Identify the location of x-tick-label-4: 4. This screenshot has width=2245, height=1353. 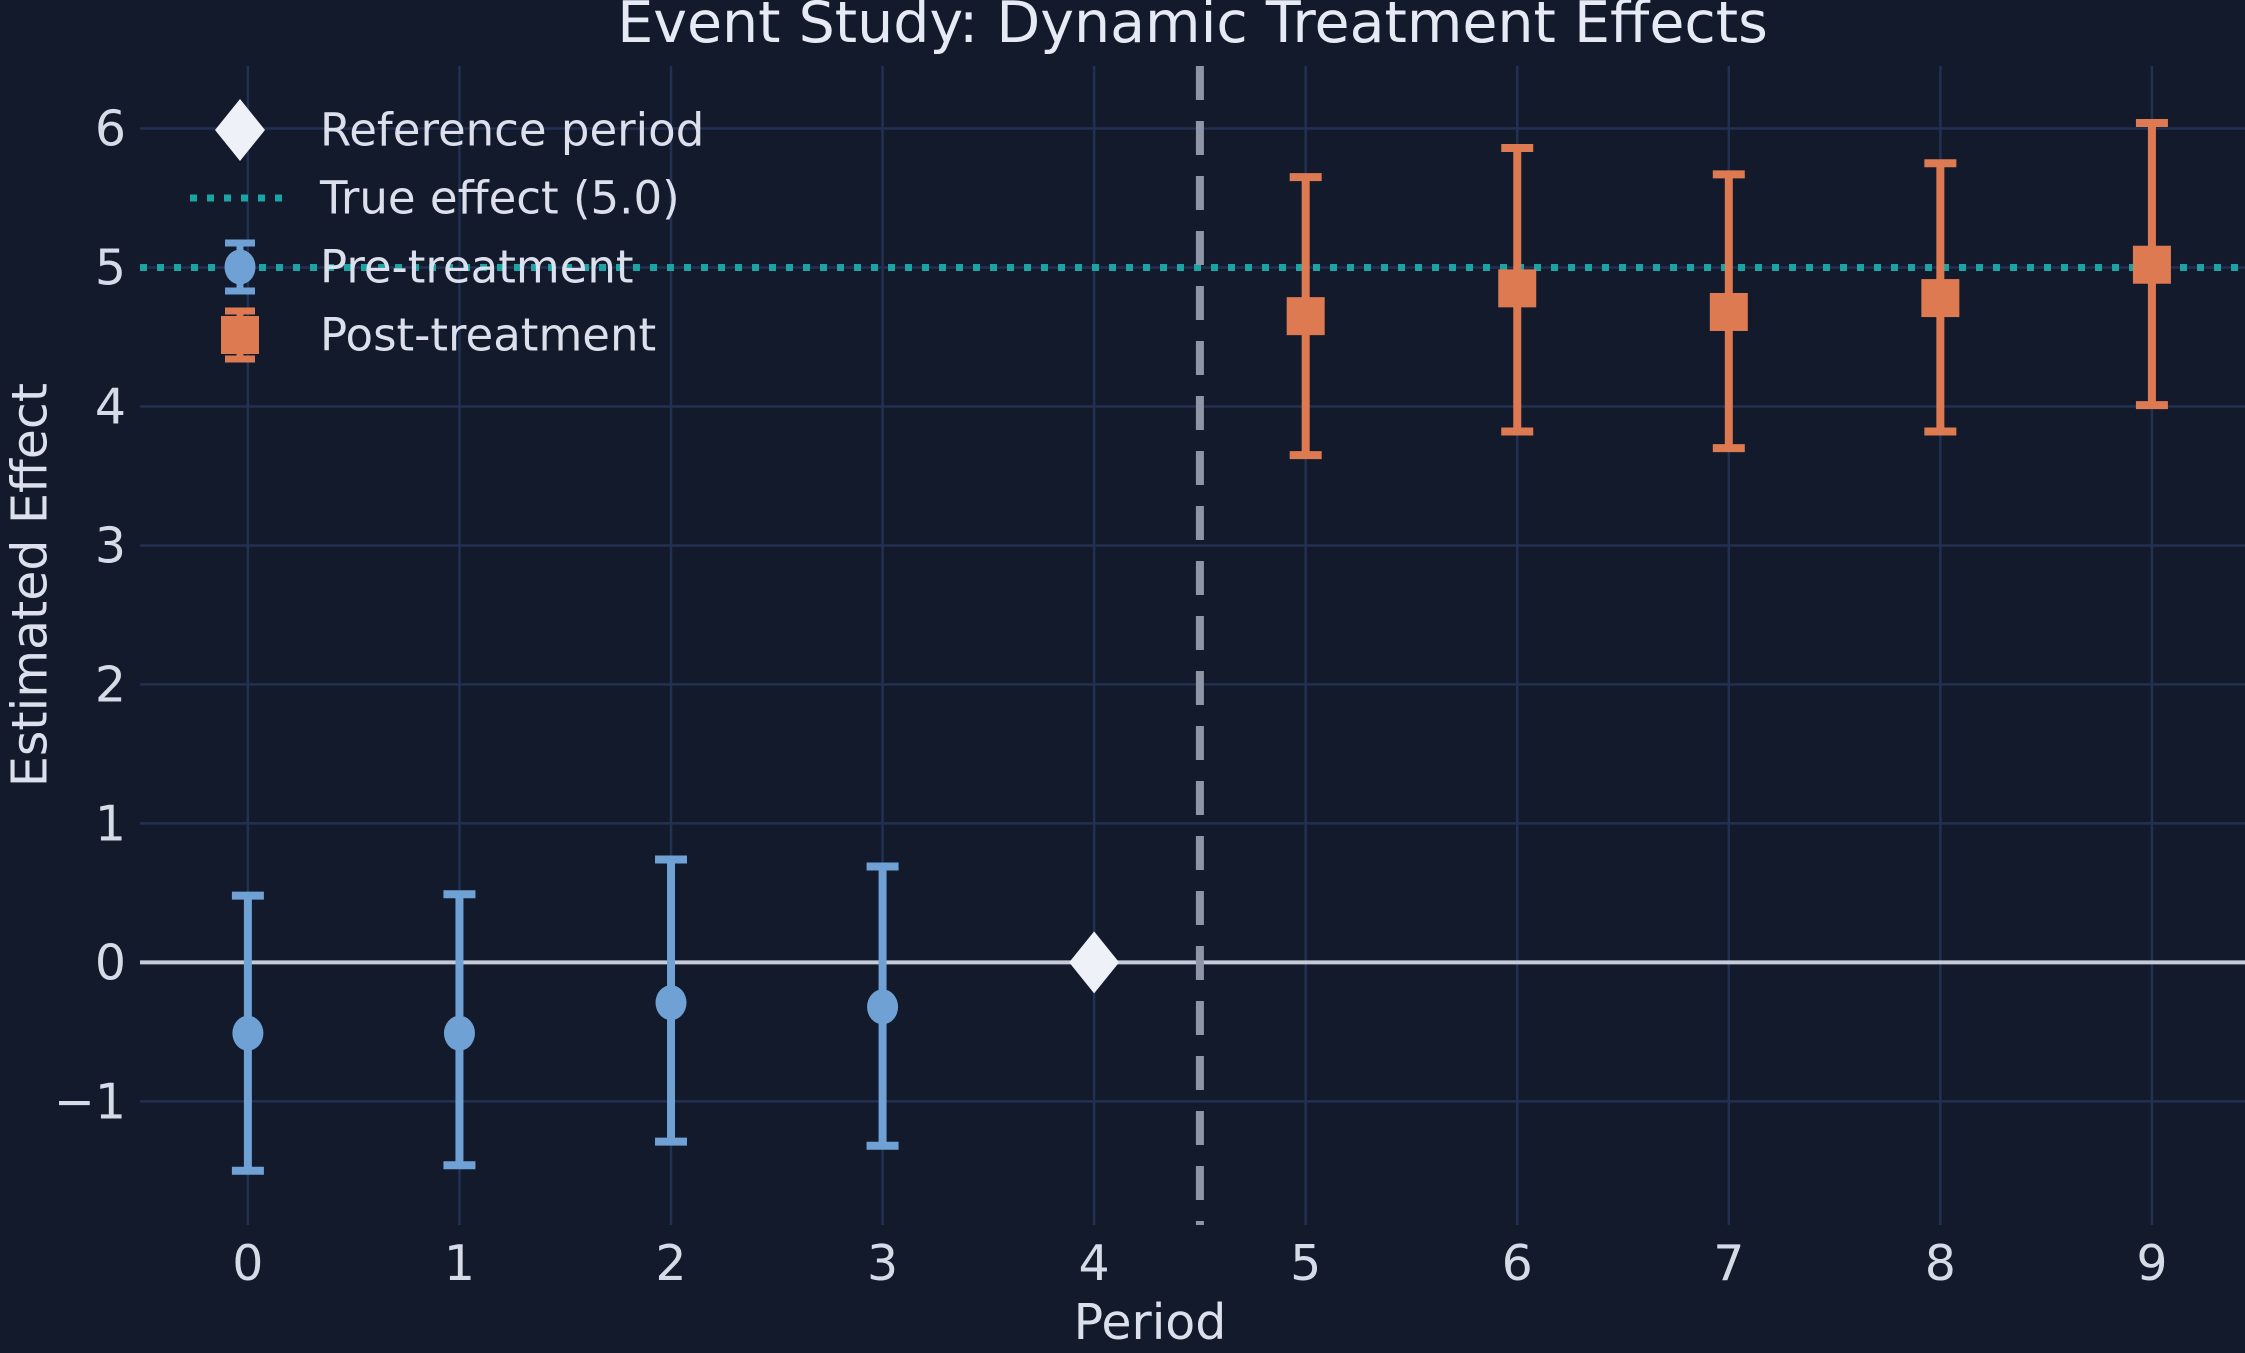
(1094, 1263).